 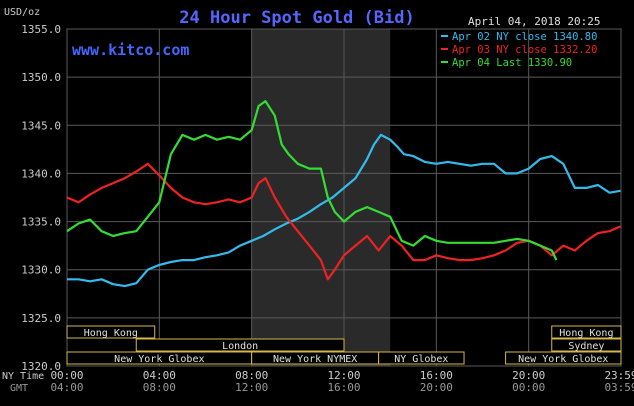 What do you see at coordinates (41, 222) in the screenshot?
I see `y-tick-label: 1335.0` at bounding box center [41, 222].